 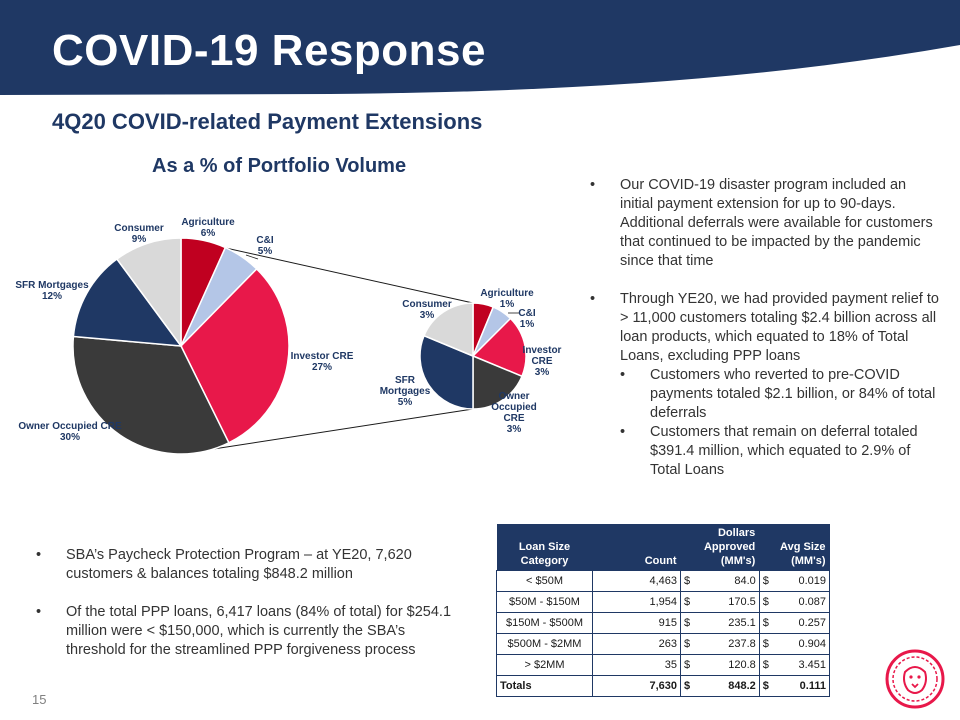 What do you see at coordinates (636, 547) in the screenshot?
I see `header-count: Count` at bounding box center [636, 547].